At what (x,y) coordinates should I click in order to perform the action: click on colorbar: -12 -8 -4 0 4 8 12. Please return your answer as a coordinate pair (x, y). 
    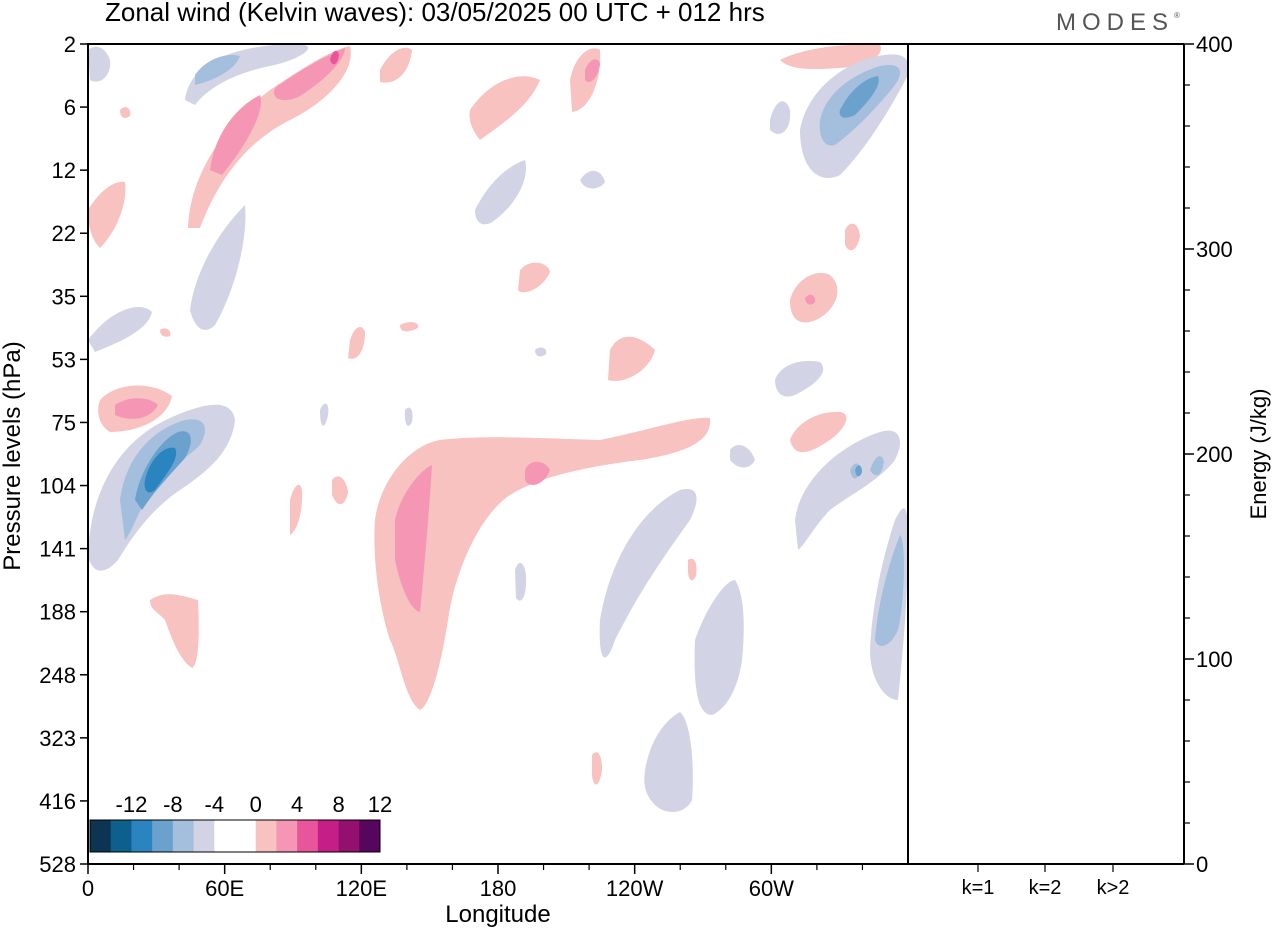
    Looking at the image, I should click on (240, 822).